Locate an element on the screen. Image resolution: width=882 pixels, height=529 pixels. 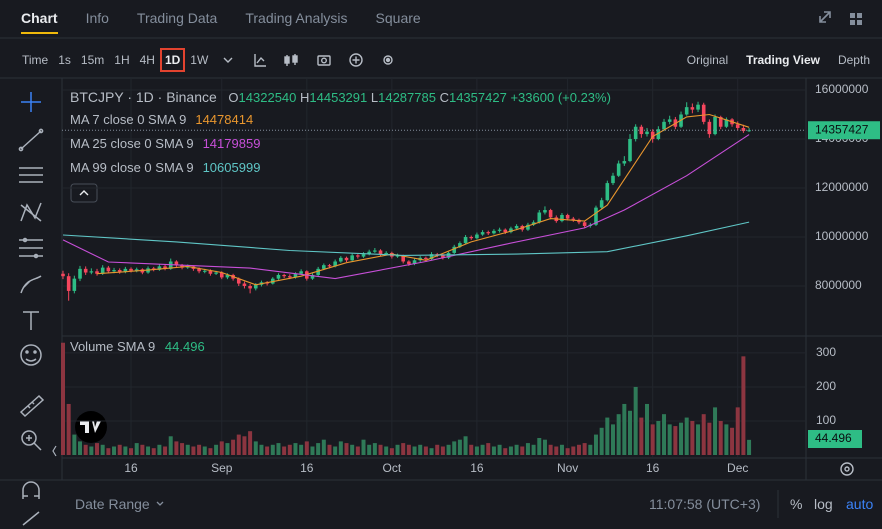
ohlc-label: C is located at coordinates (444, 97).